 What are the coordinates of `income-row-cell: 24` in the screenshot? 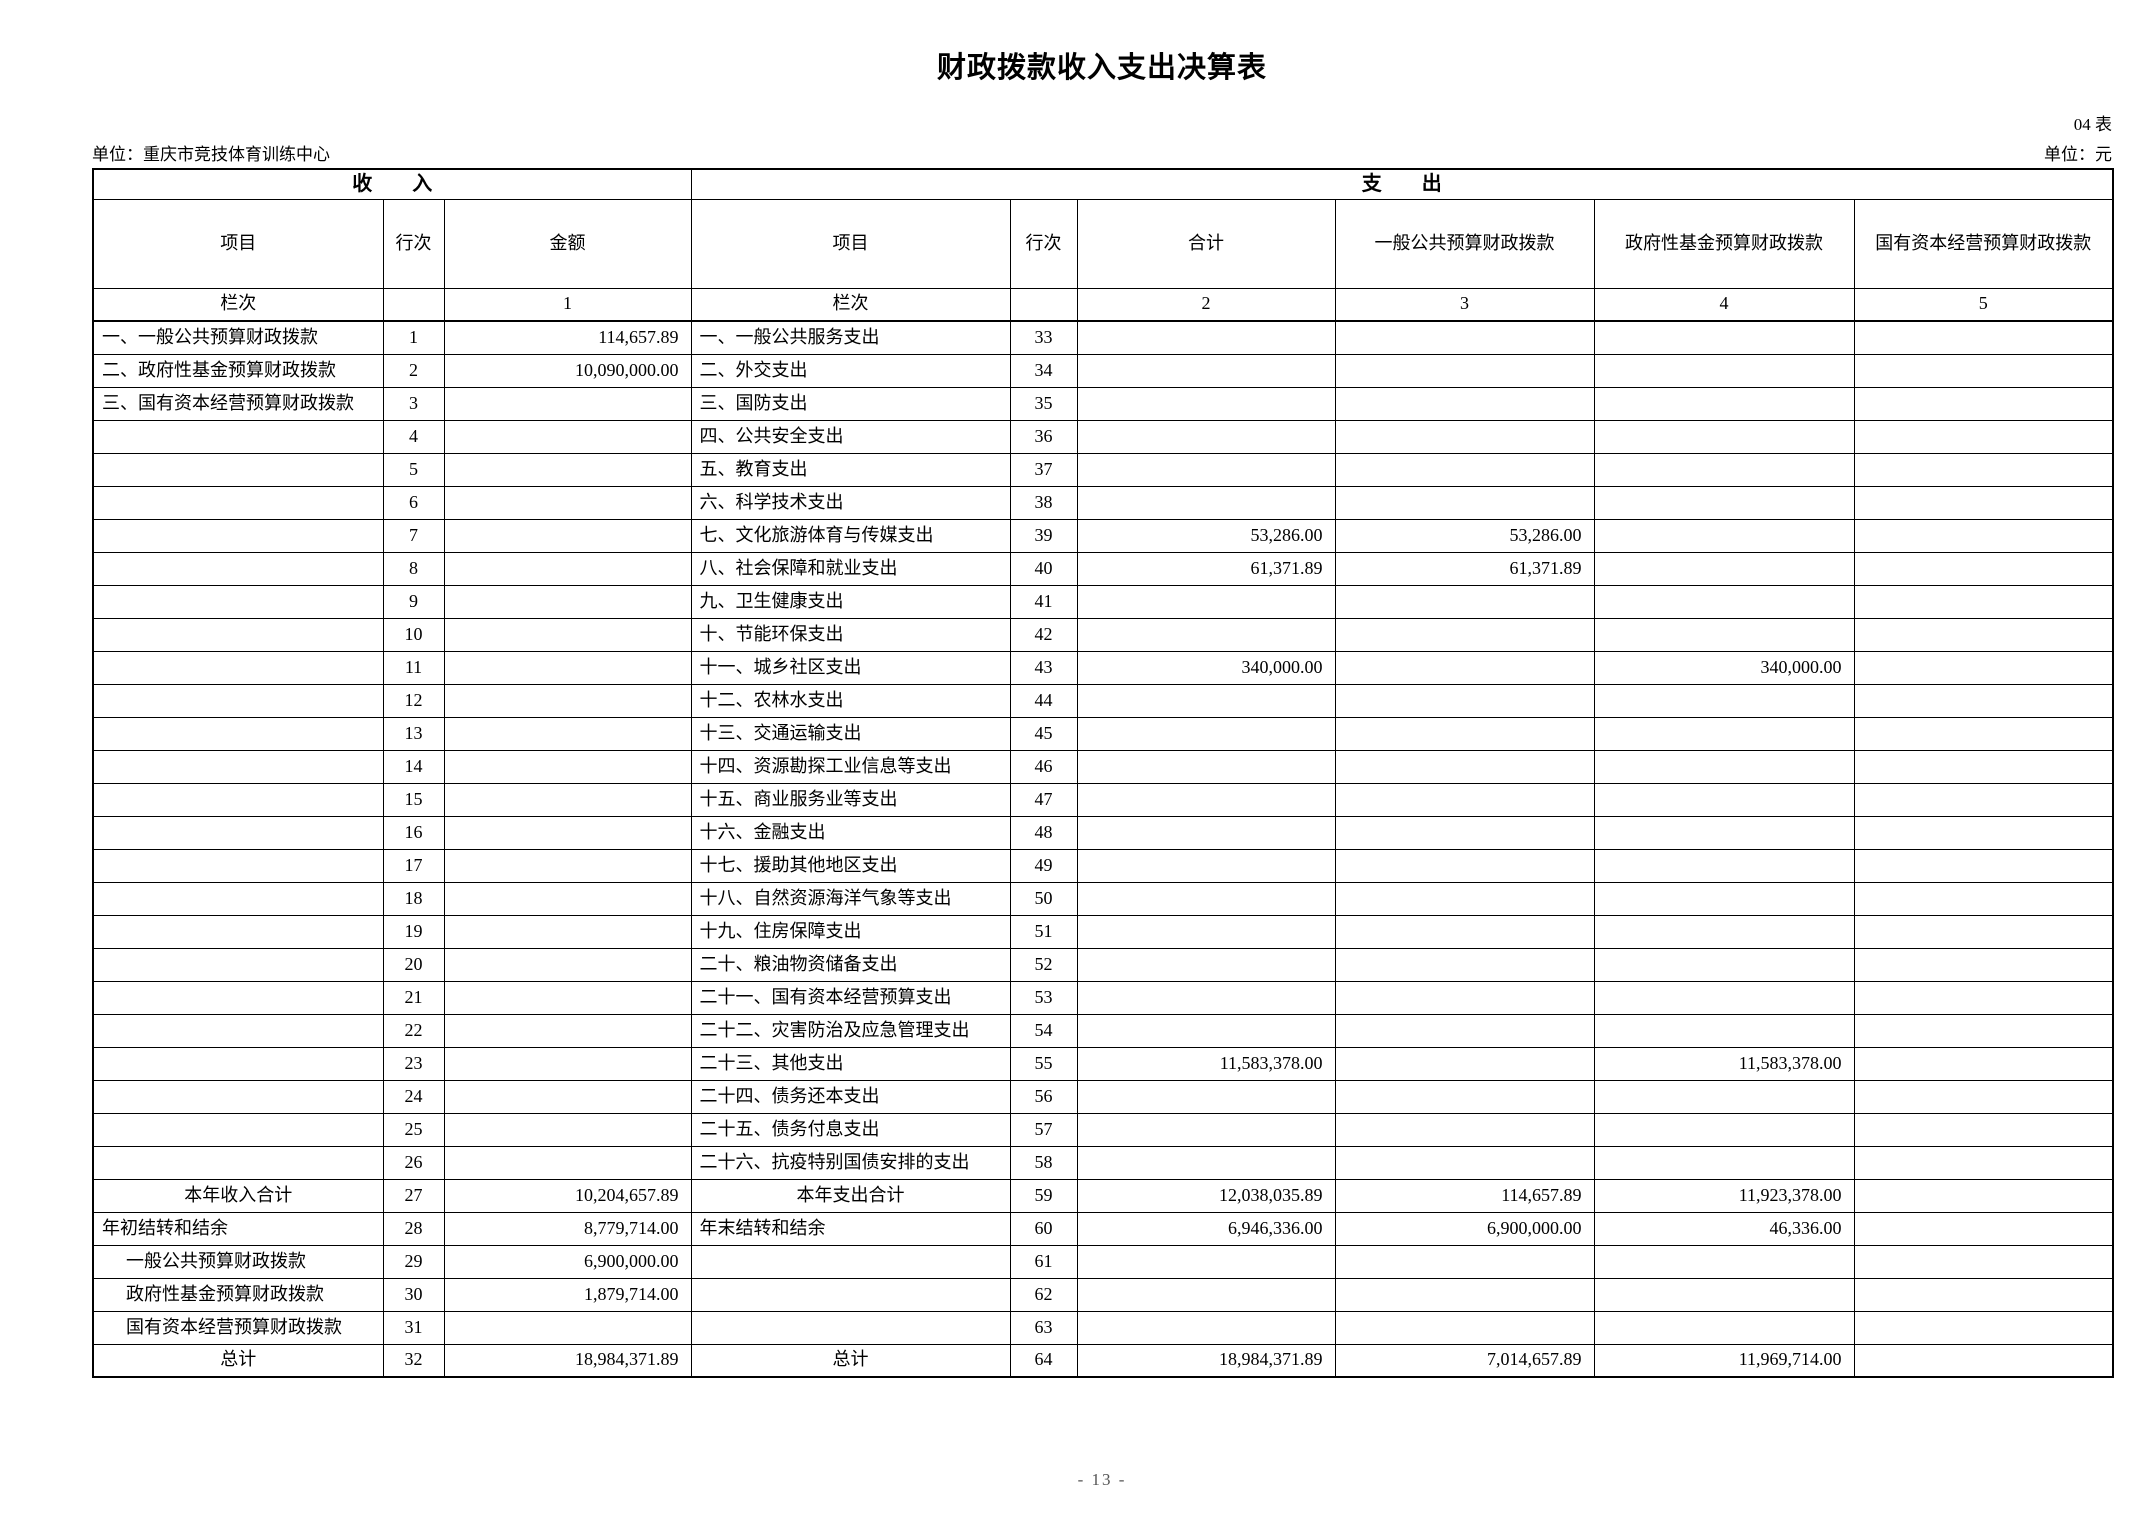 It's located at (413, 1096).